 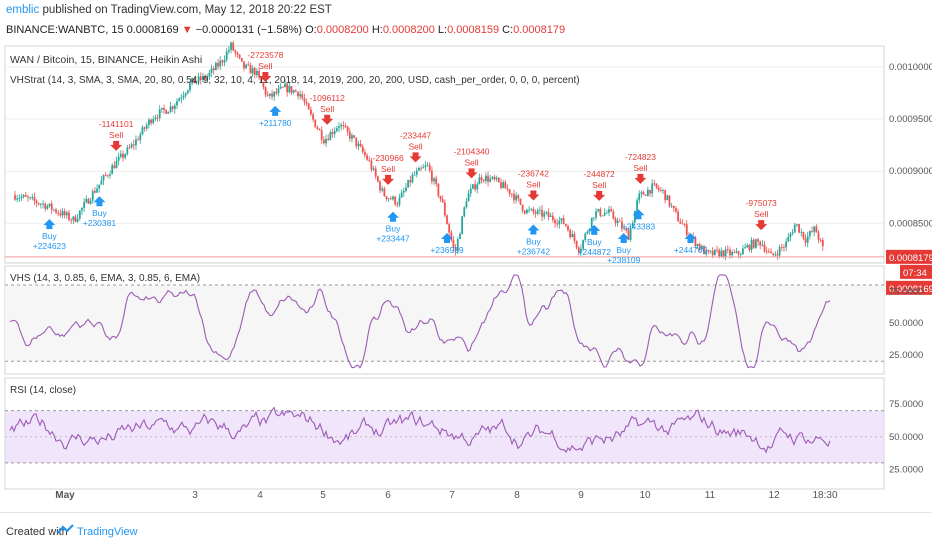 I want to click on author-link: emblic, so click(x=23, y=10).